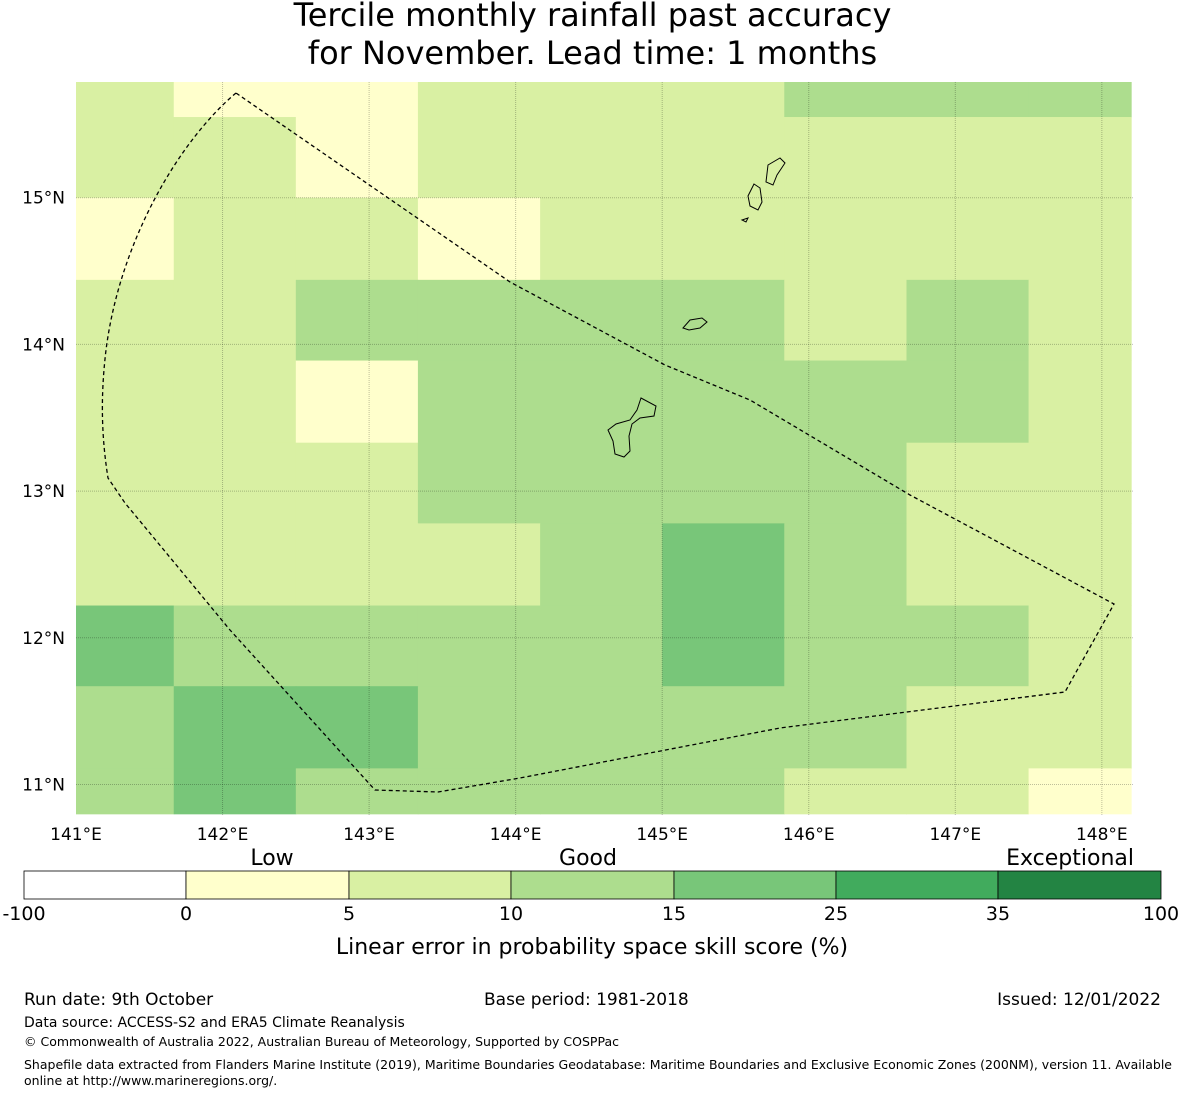 This screenshot has width=1185, height=1095. What do you see at coordinates (674, 914) in the screenshot?
I see `colorbar-tick-label: 15` at bounding box center [674, 914].